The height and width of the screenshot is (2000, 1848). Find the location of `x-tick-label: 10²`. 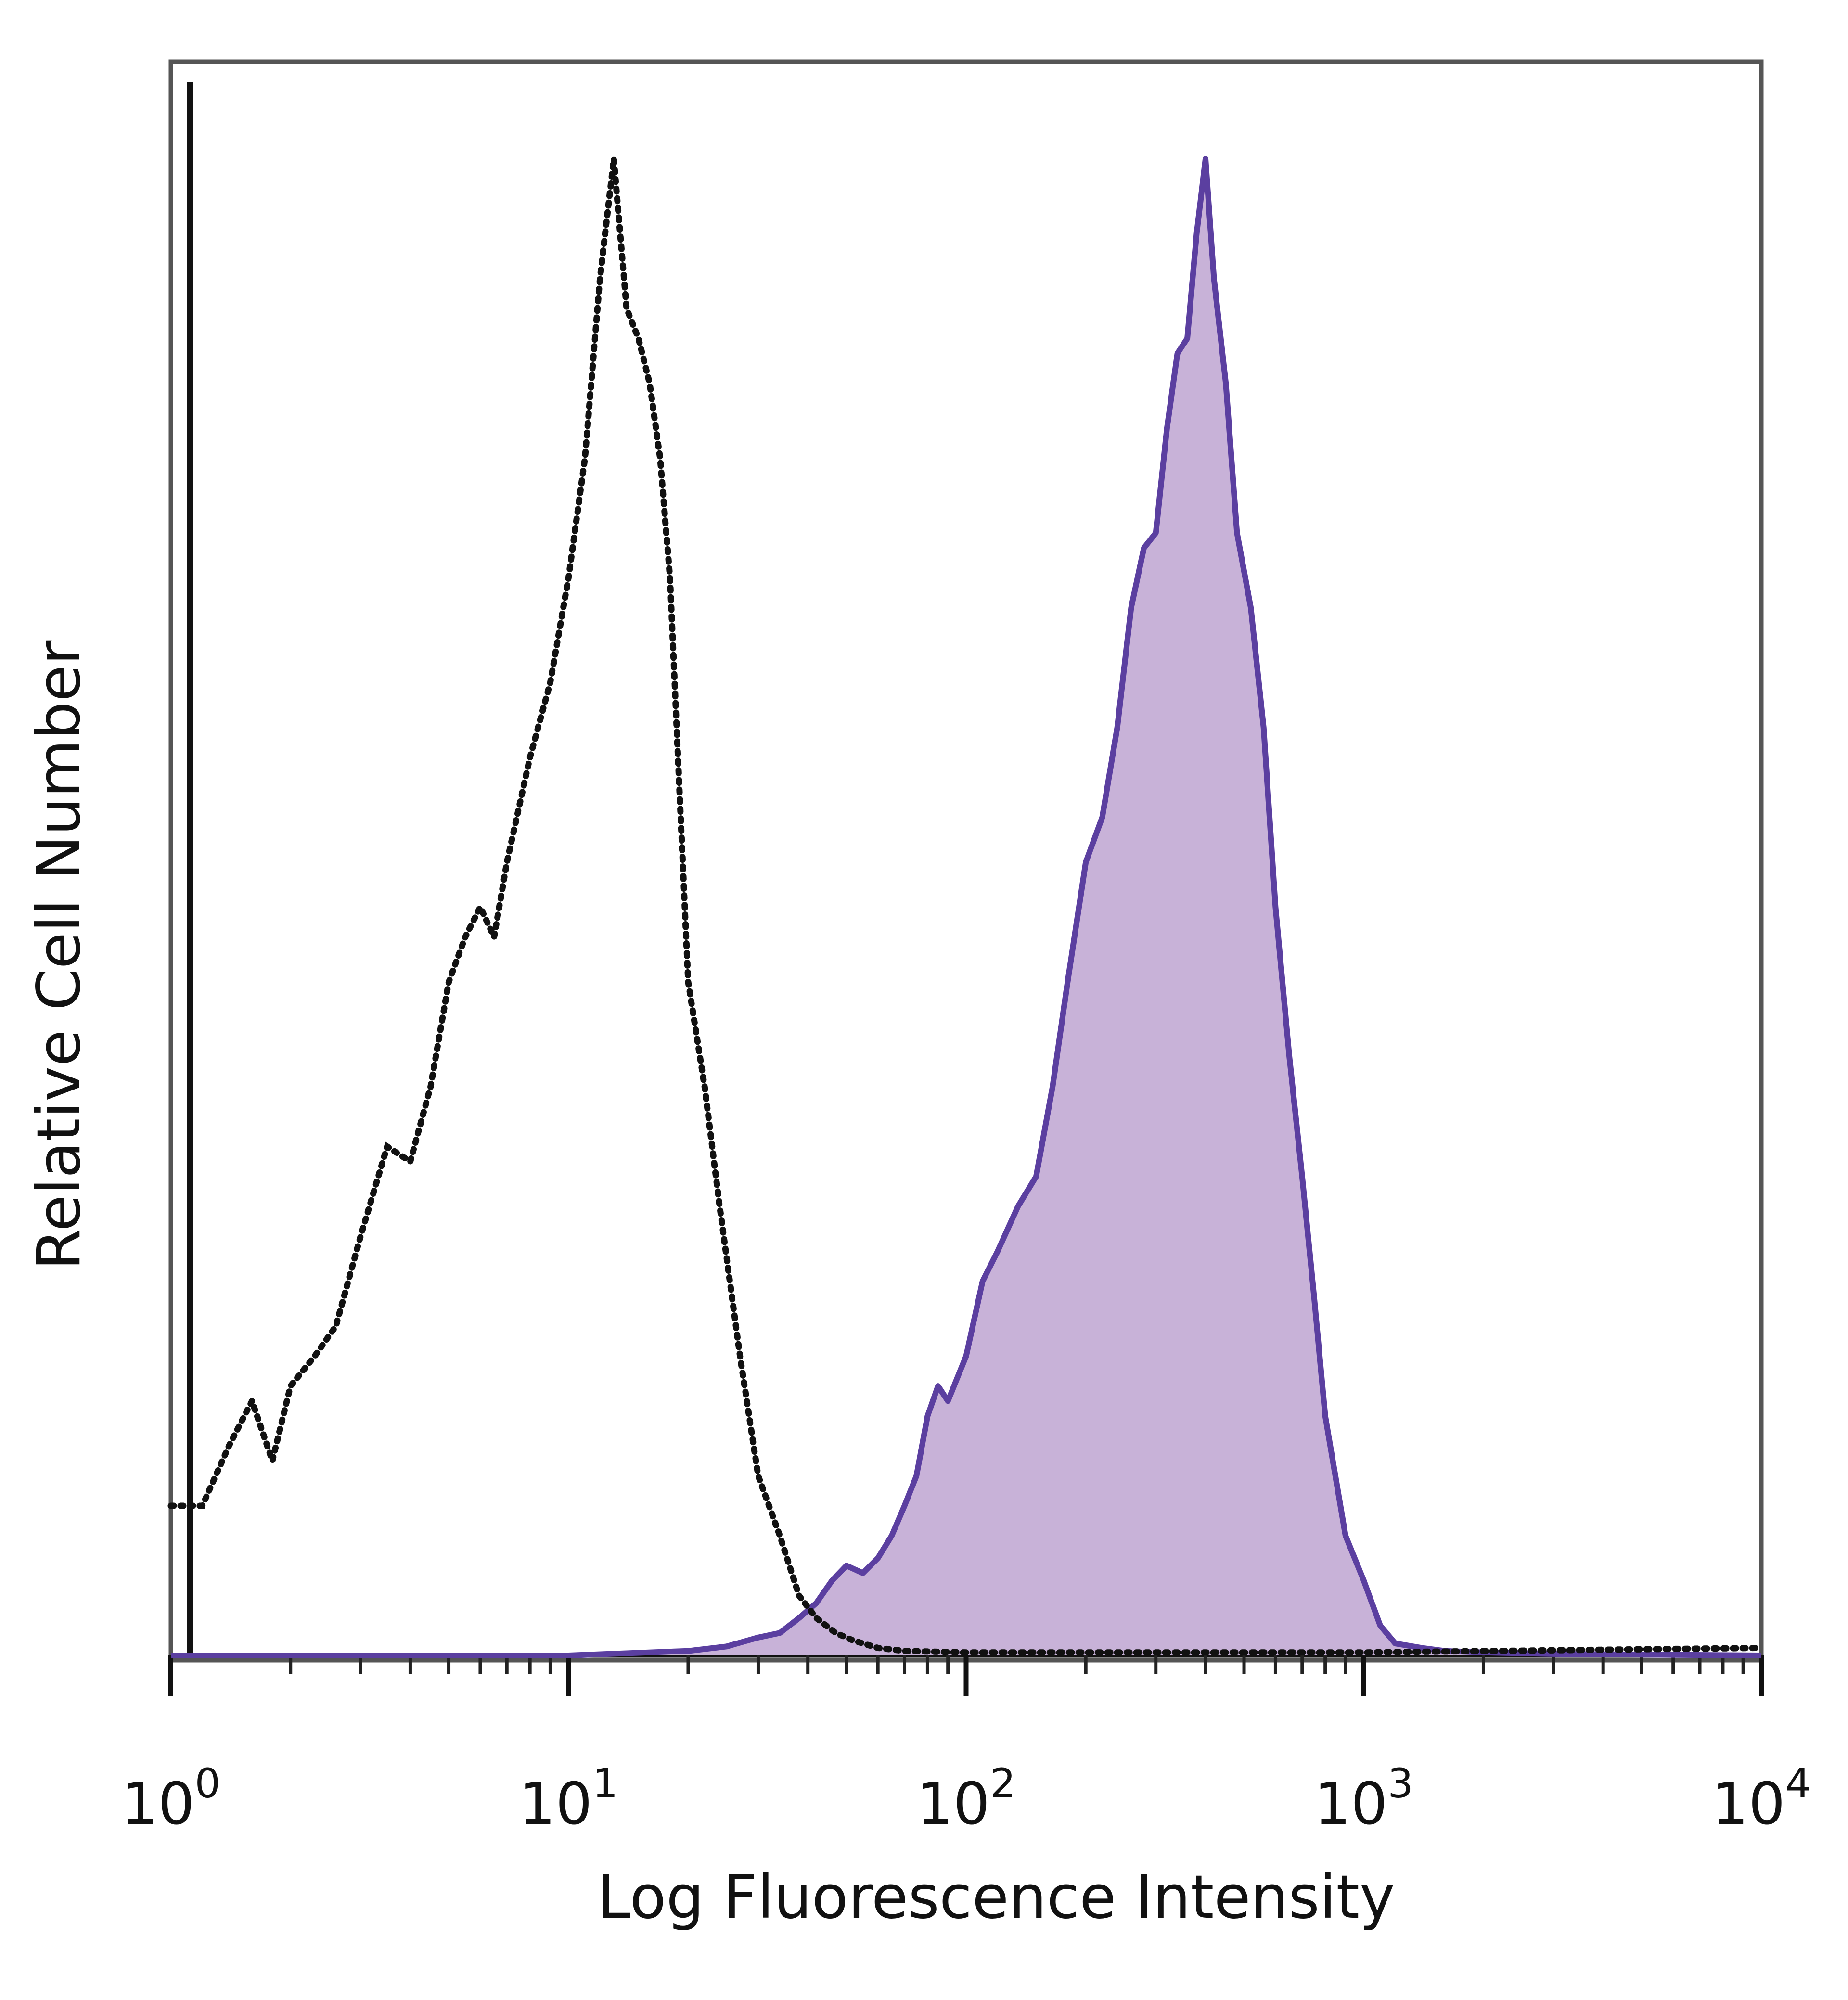

x-tick-label: 10² is located at coordinates (965, 1799).